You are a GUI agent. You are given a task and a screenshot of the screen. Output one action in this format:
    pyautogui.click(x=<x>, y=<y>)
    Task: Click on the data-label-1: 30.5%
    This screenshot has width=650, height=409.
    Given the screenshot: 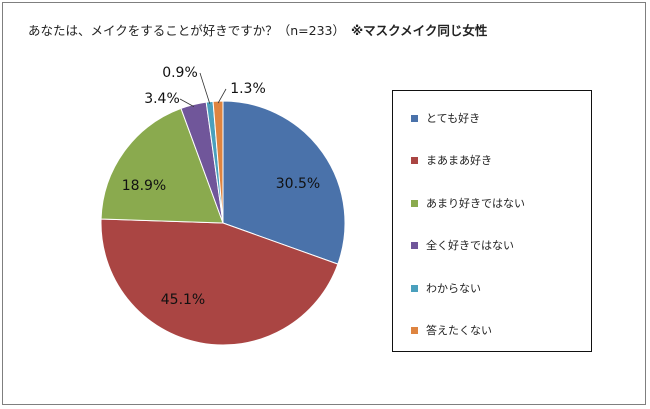 What is the action you would take?
    pyautogui.click(x=298, y=184)
    